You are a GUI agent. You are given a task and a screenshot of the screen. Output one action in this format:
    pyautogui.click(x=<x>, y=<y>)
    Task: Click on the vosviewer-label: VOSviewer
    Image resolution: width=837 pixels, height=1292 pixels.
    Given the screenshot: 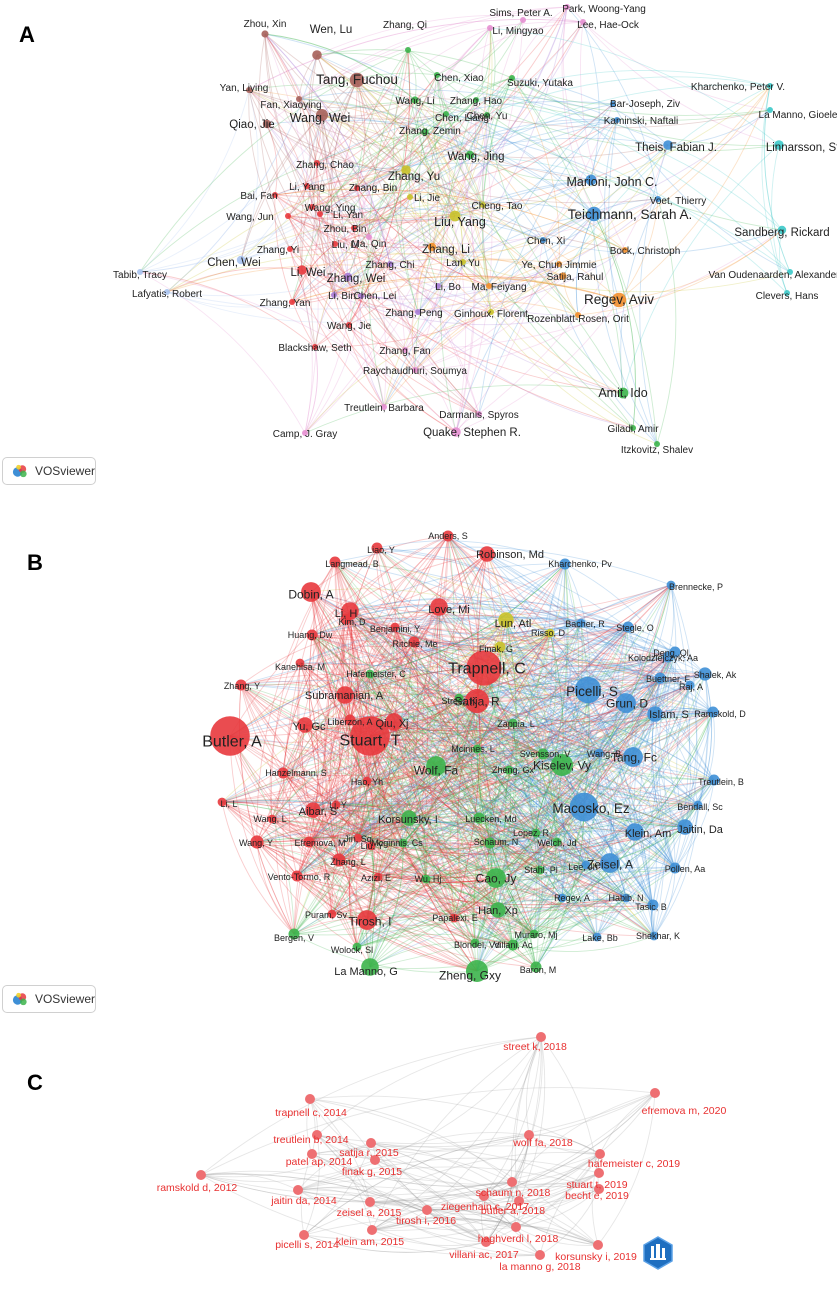 What is the action you would take?
    pyautogui.click(x=64, y=471)
    